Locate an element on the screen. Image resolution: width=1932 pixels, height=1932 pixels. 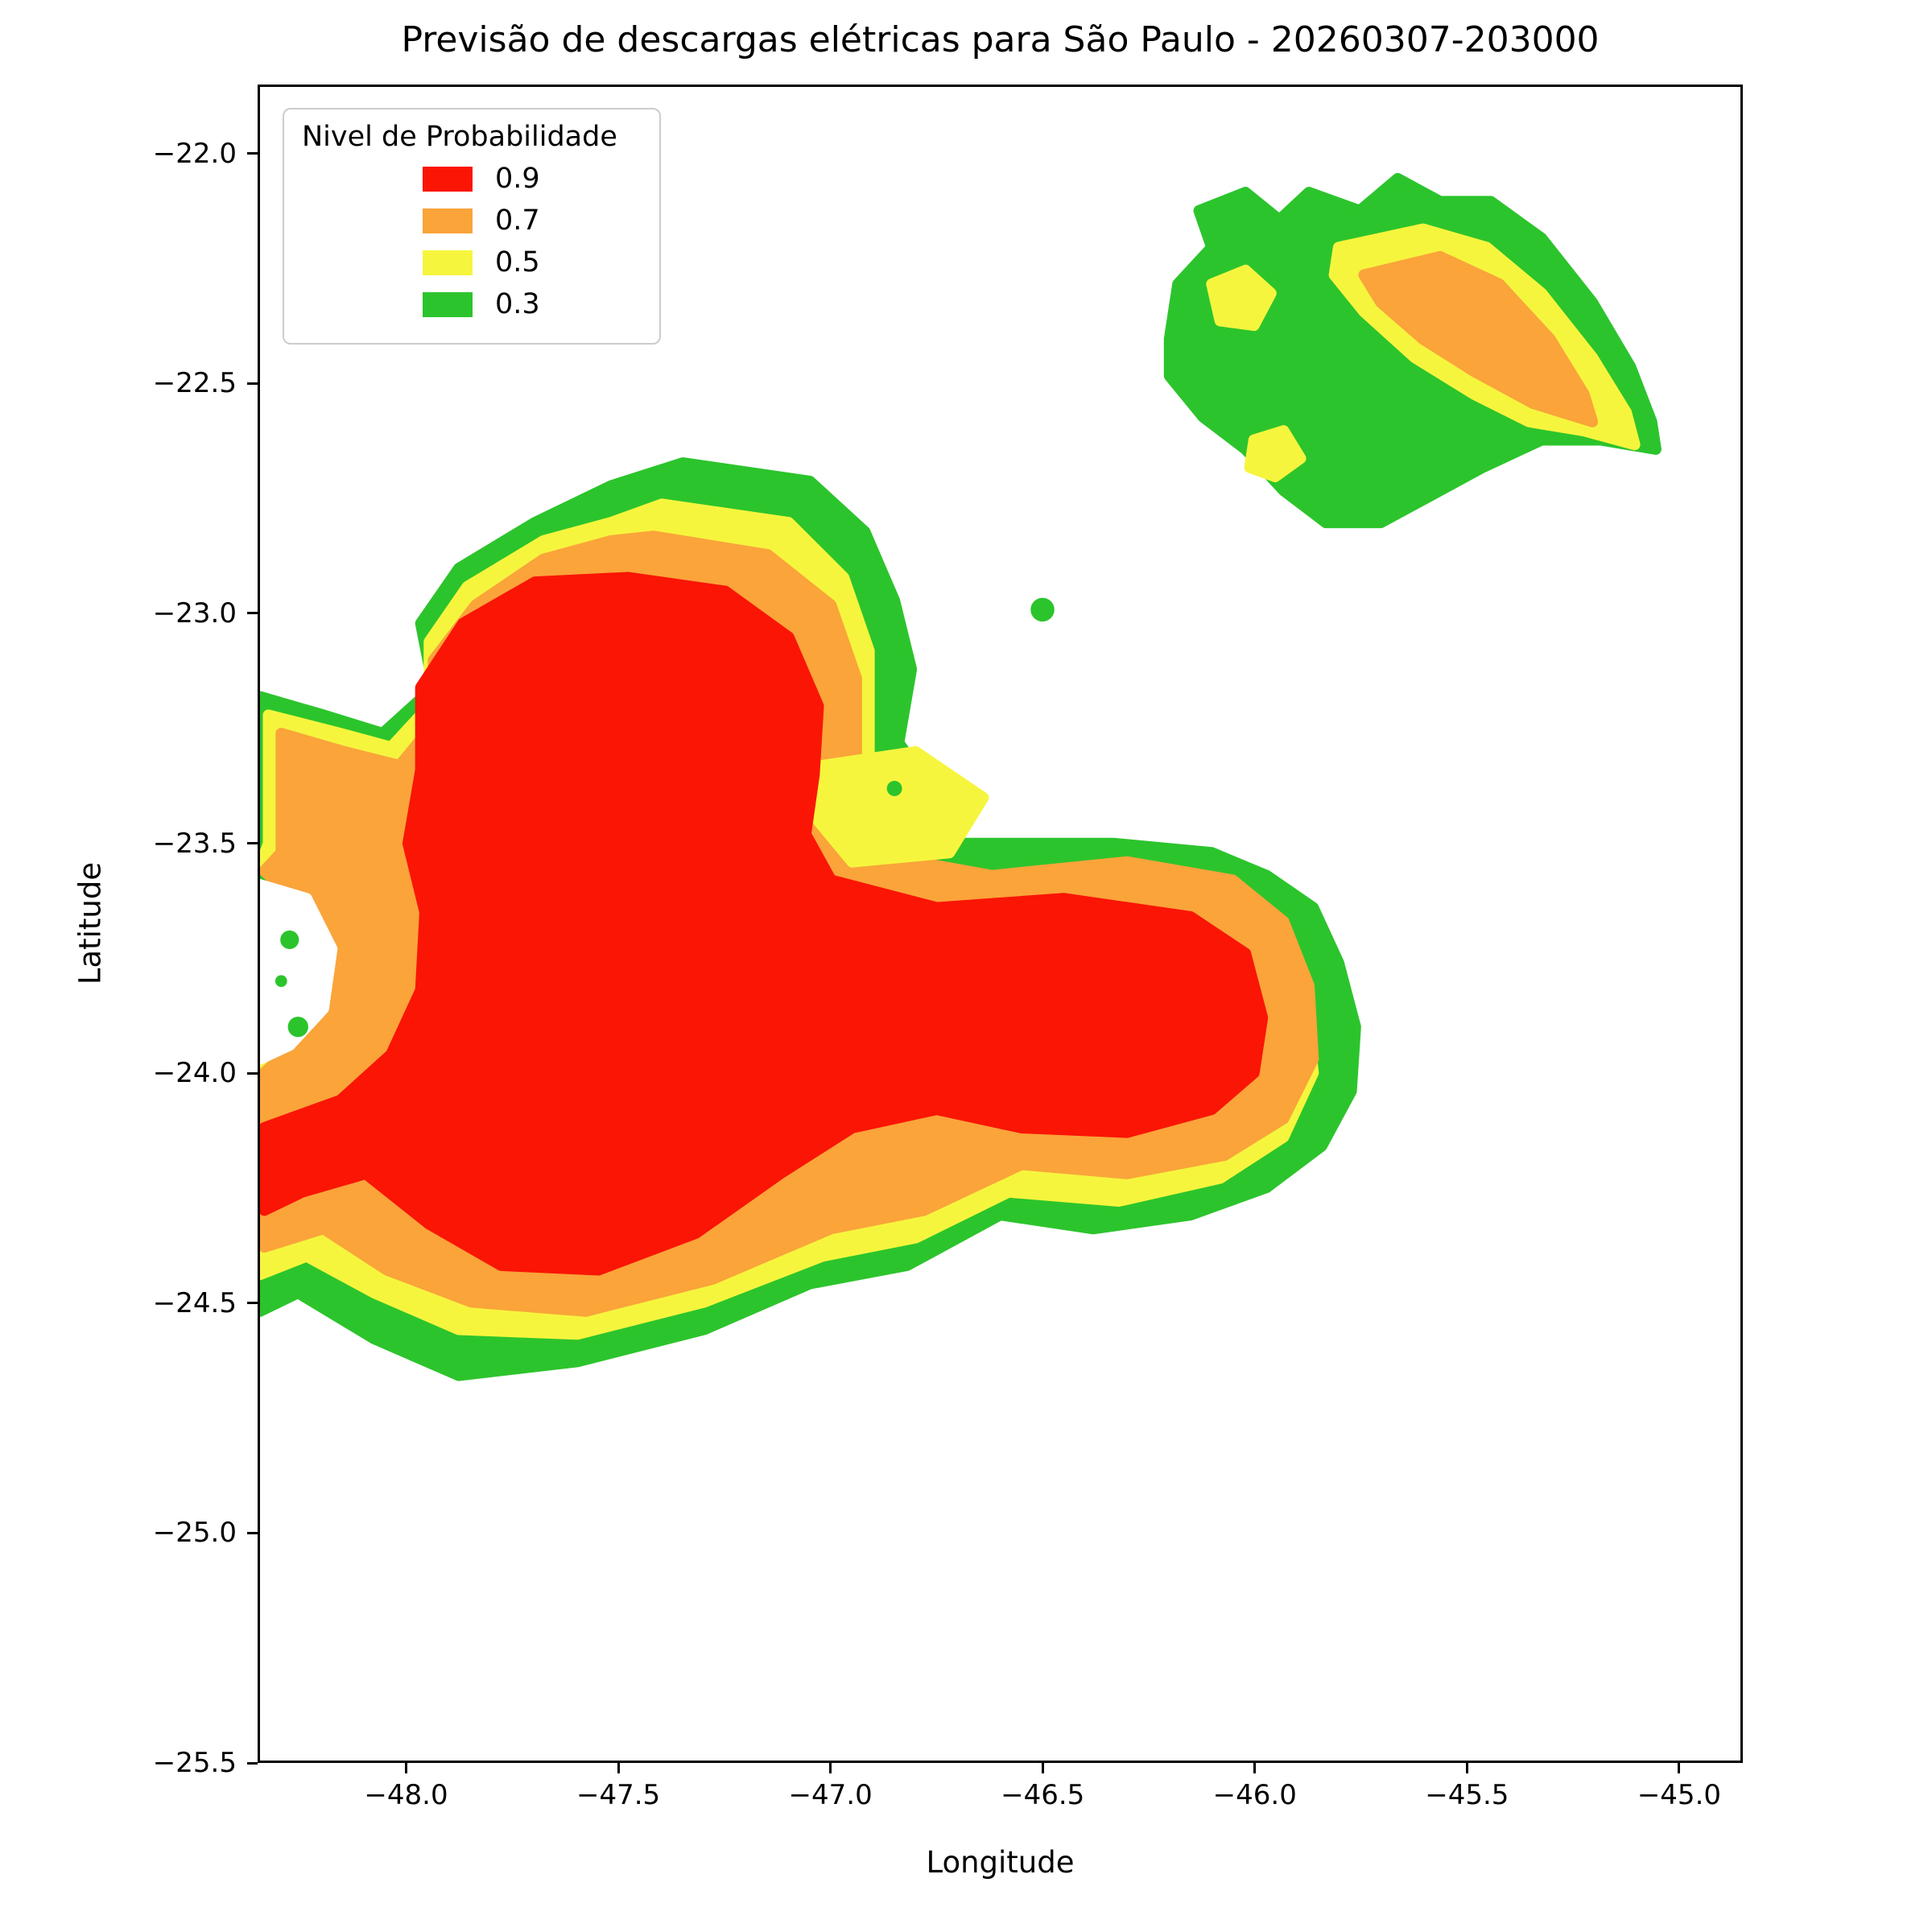
legend-entry-0.7: 0.7 is located at coordinates (530, 221).